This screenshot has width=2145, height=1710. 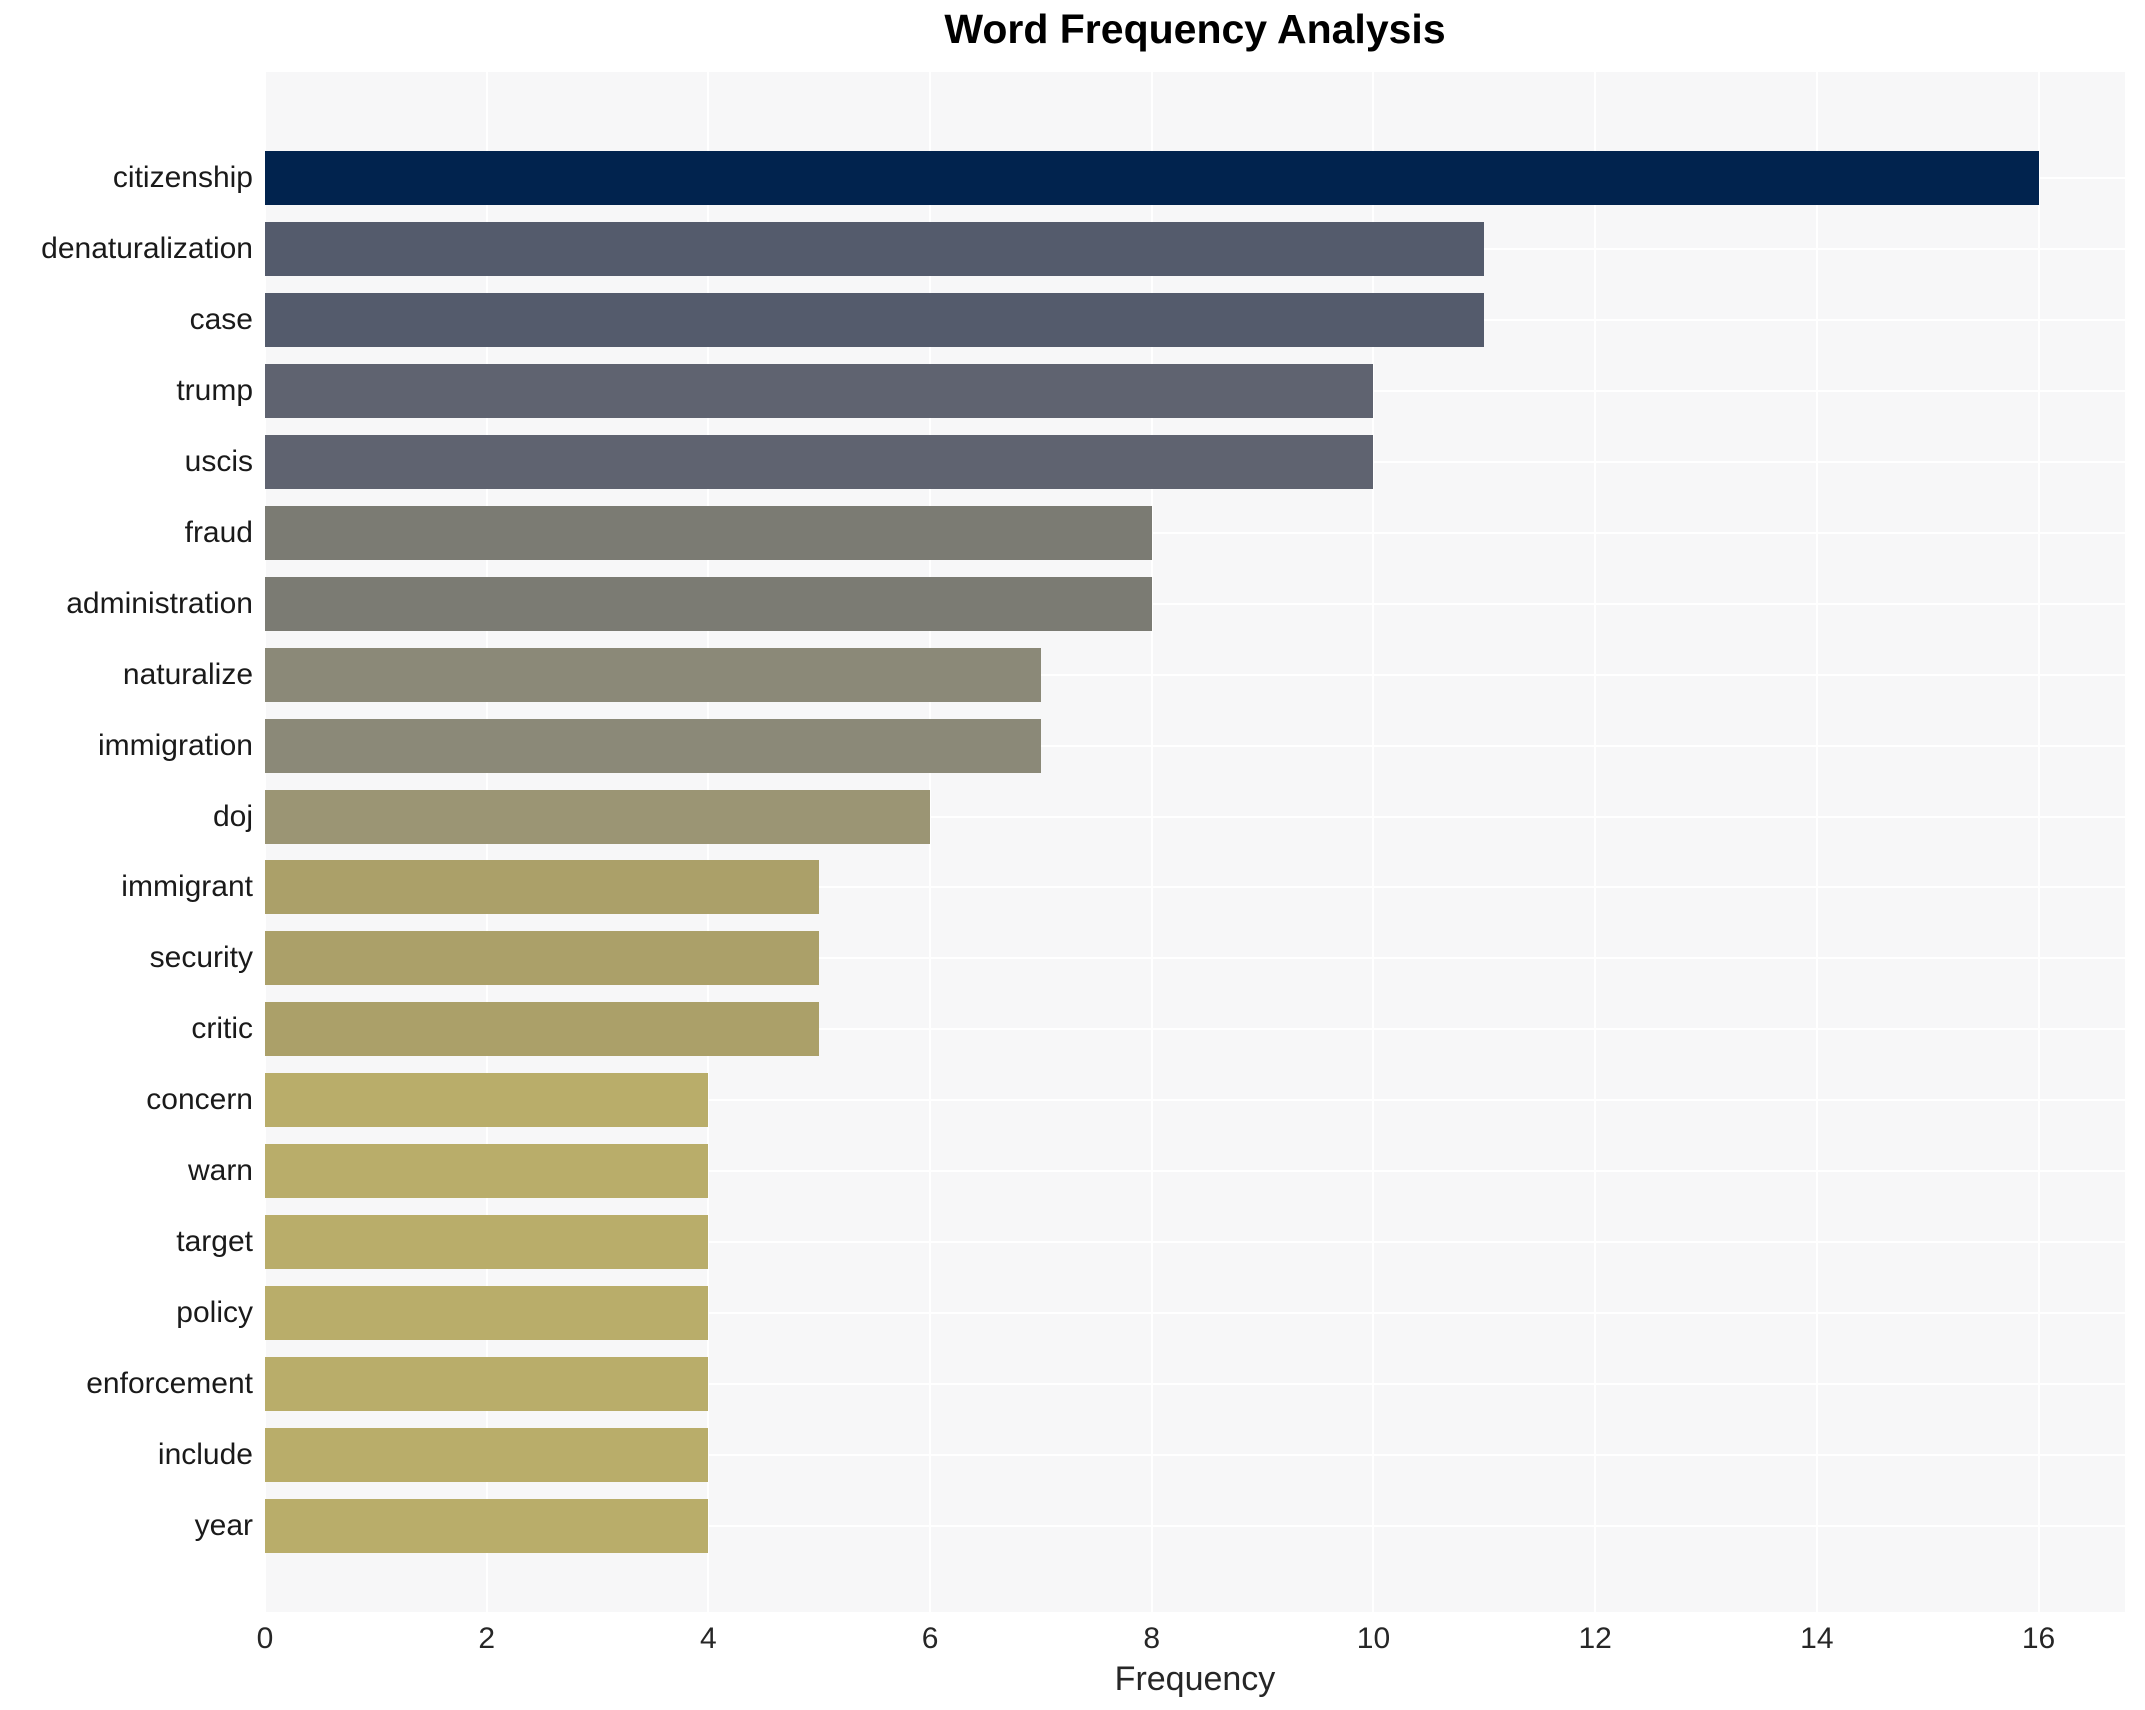 What do you see at coordinates (1595, 1638) in the screenshot?
I see `x-axis-tick-12: 12` at bounding box center [1595, 1638].